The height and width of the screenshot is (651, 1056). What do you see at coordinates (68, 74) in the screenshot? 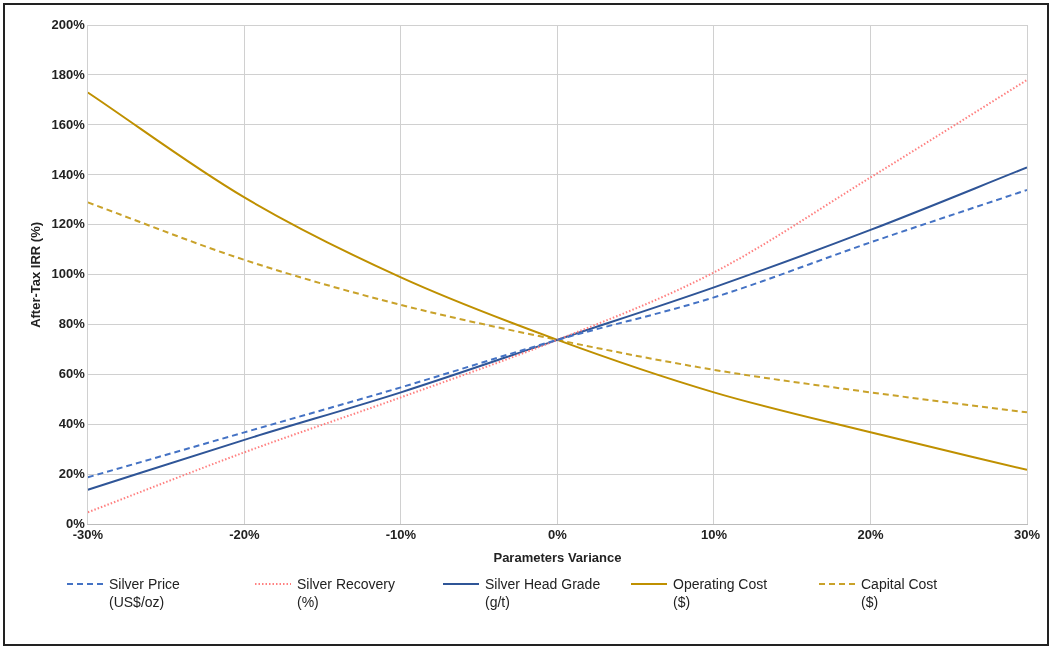
I see `y-tick-label: 180%` at bounding box center [68, 74].